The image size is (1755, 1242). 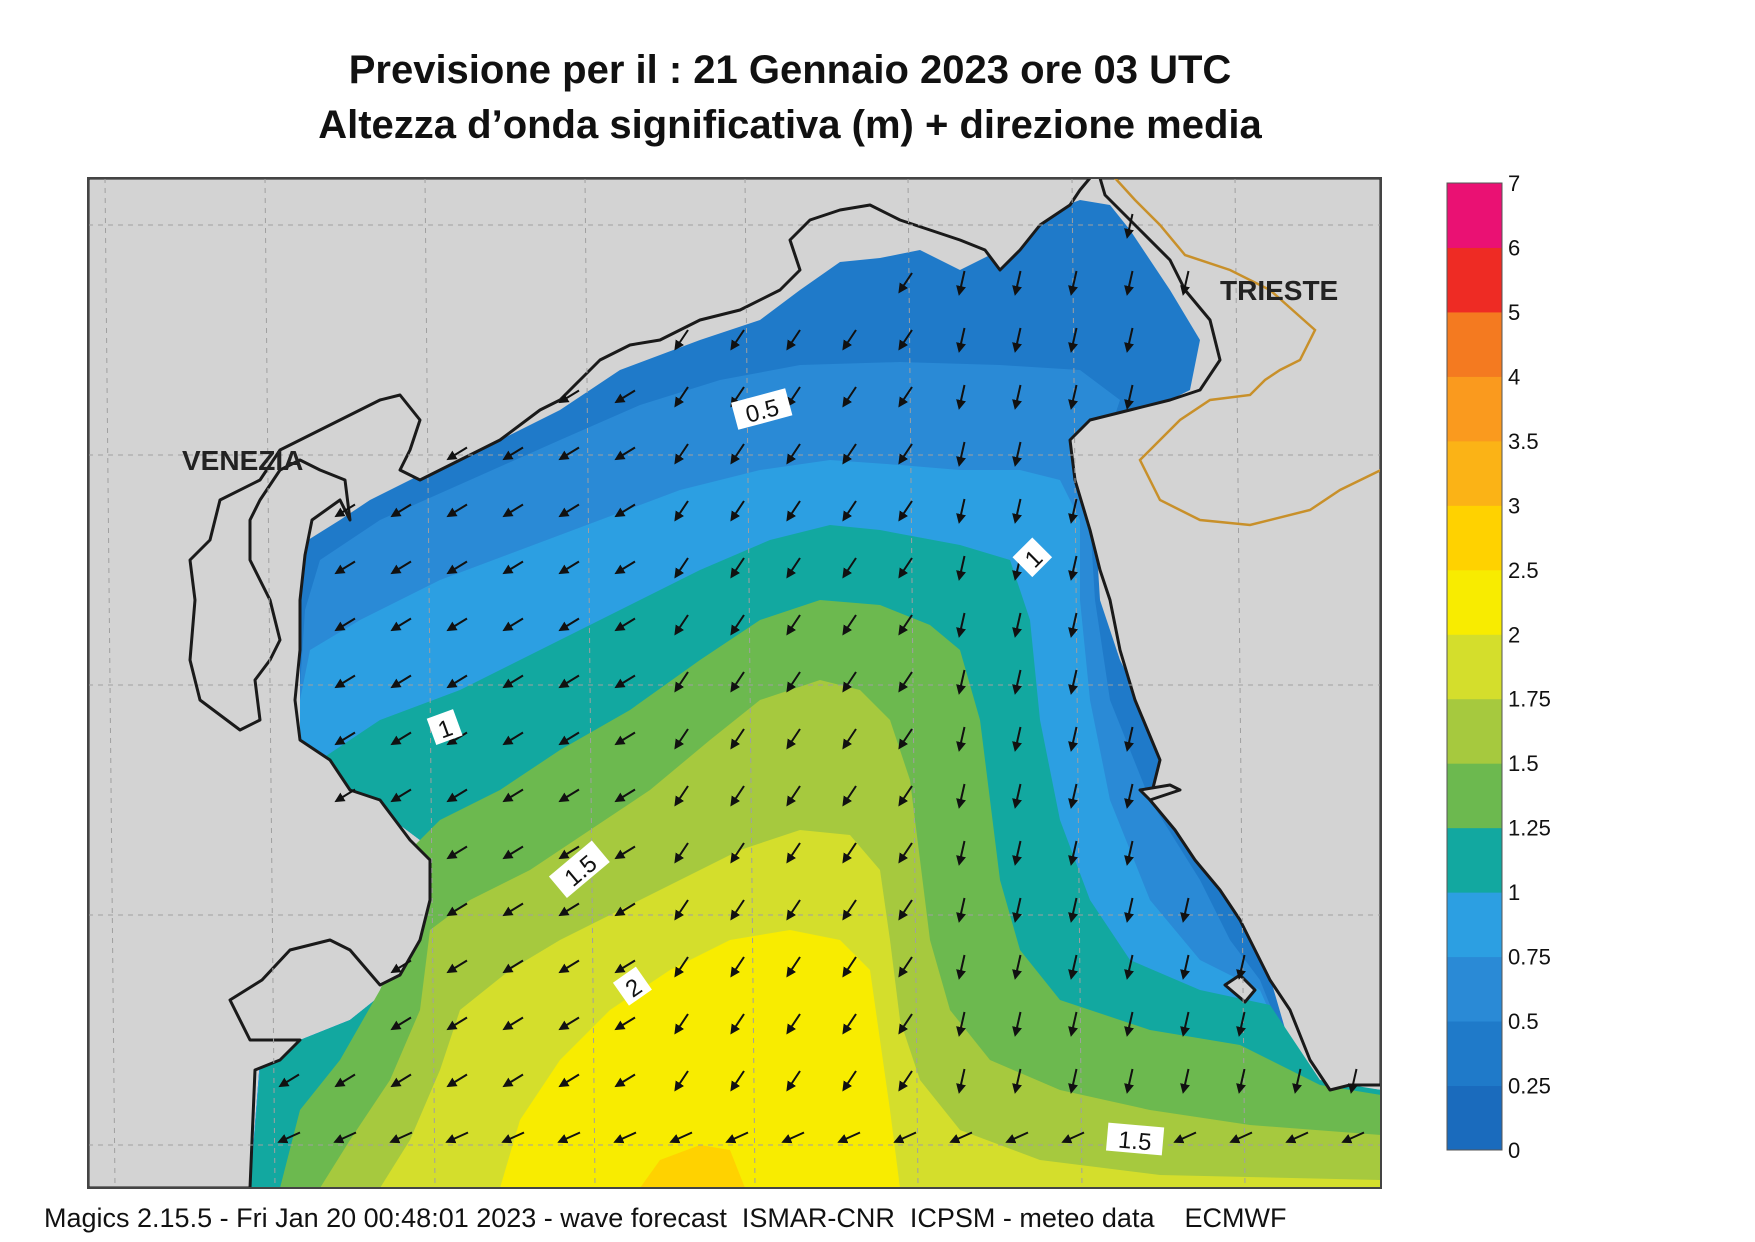 I want to click on colorbar-tick-label: 2.5, so click(x=1523, y=570).